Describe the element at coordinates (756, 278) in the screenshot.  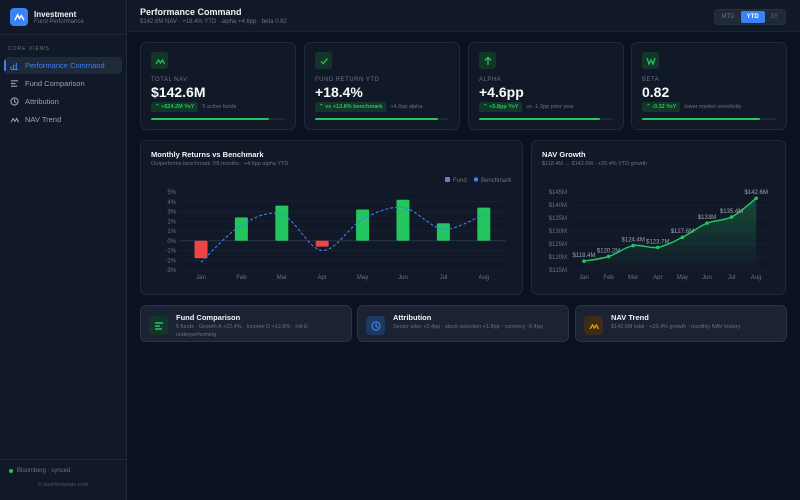
I see `x-tick-label: Aug` at that location.